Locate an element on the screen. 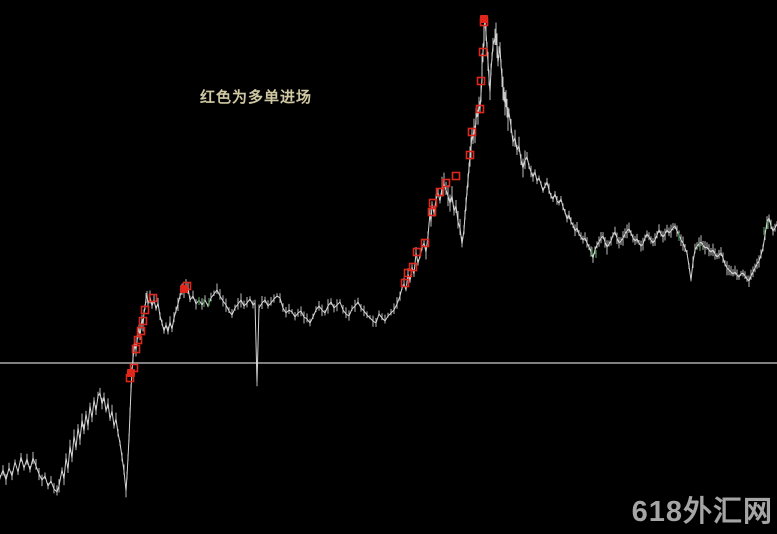 The width and height of the screenshot is (777, 534). long-entry-annotation: 红色为多单进场 is located at coordinates (256, 97).